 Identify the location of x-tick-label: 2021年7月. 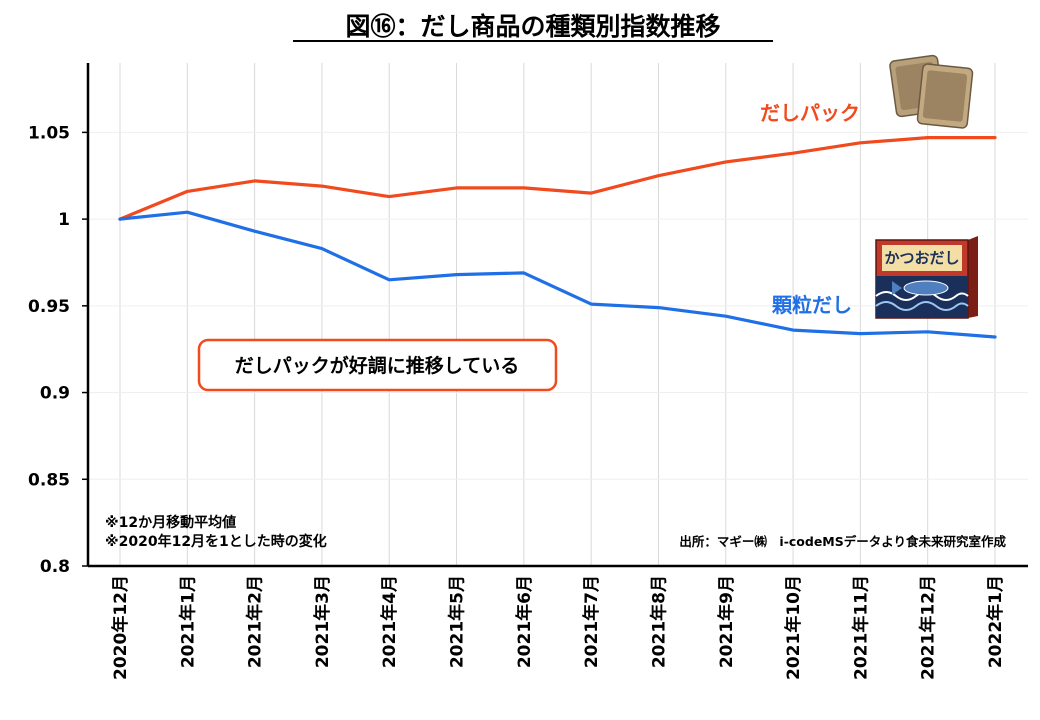
(591, 621).